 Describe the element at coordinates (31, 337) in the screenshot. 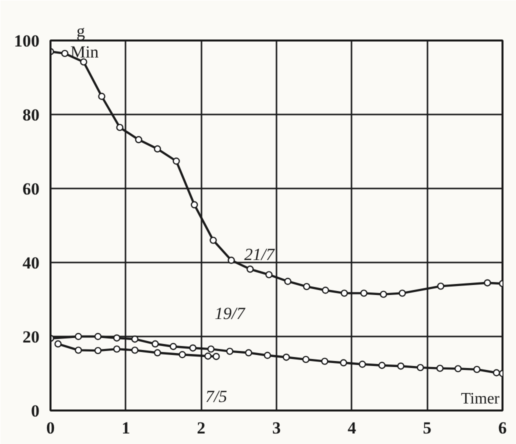

I see `y-tick-label: 20` at that location.